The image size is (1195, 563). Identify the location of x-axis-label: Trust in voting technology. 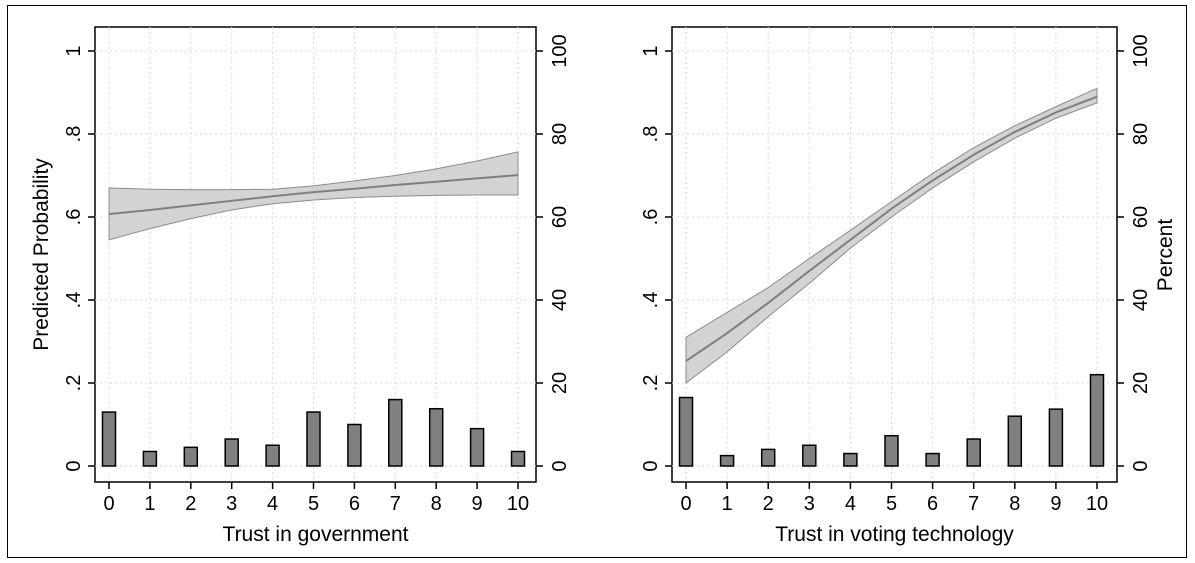
(894, 534).